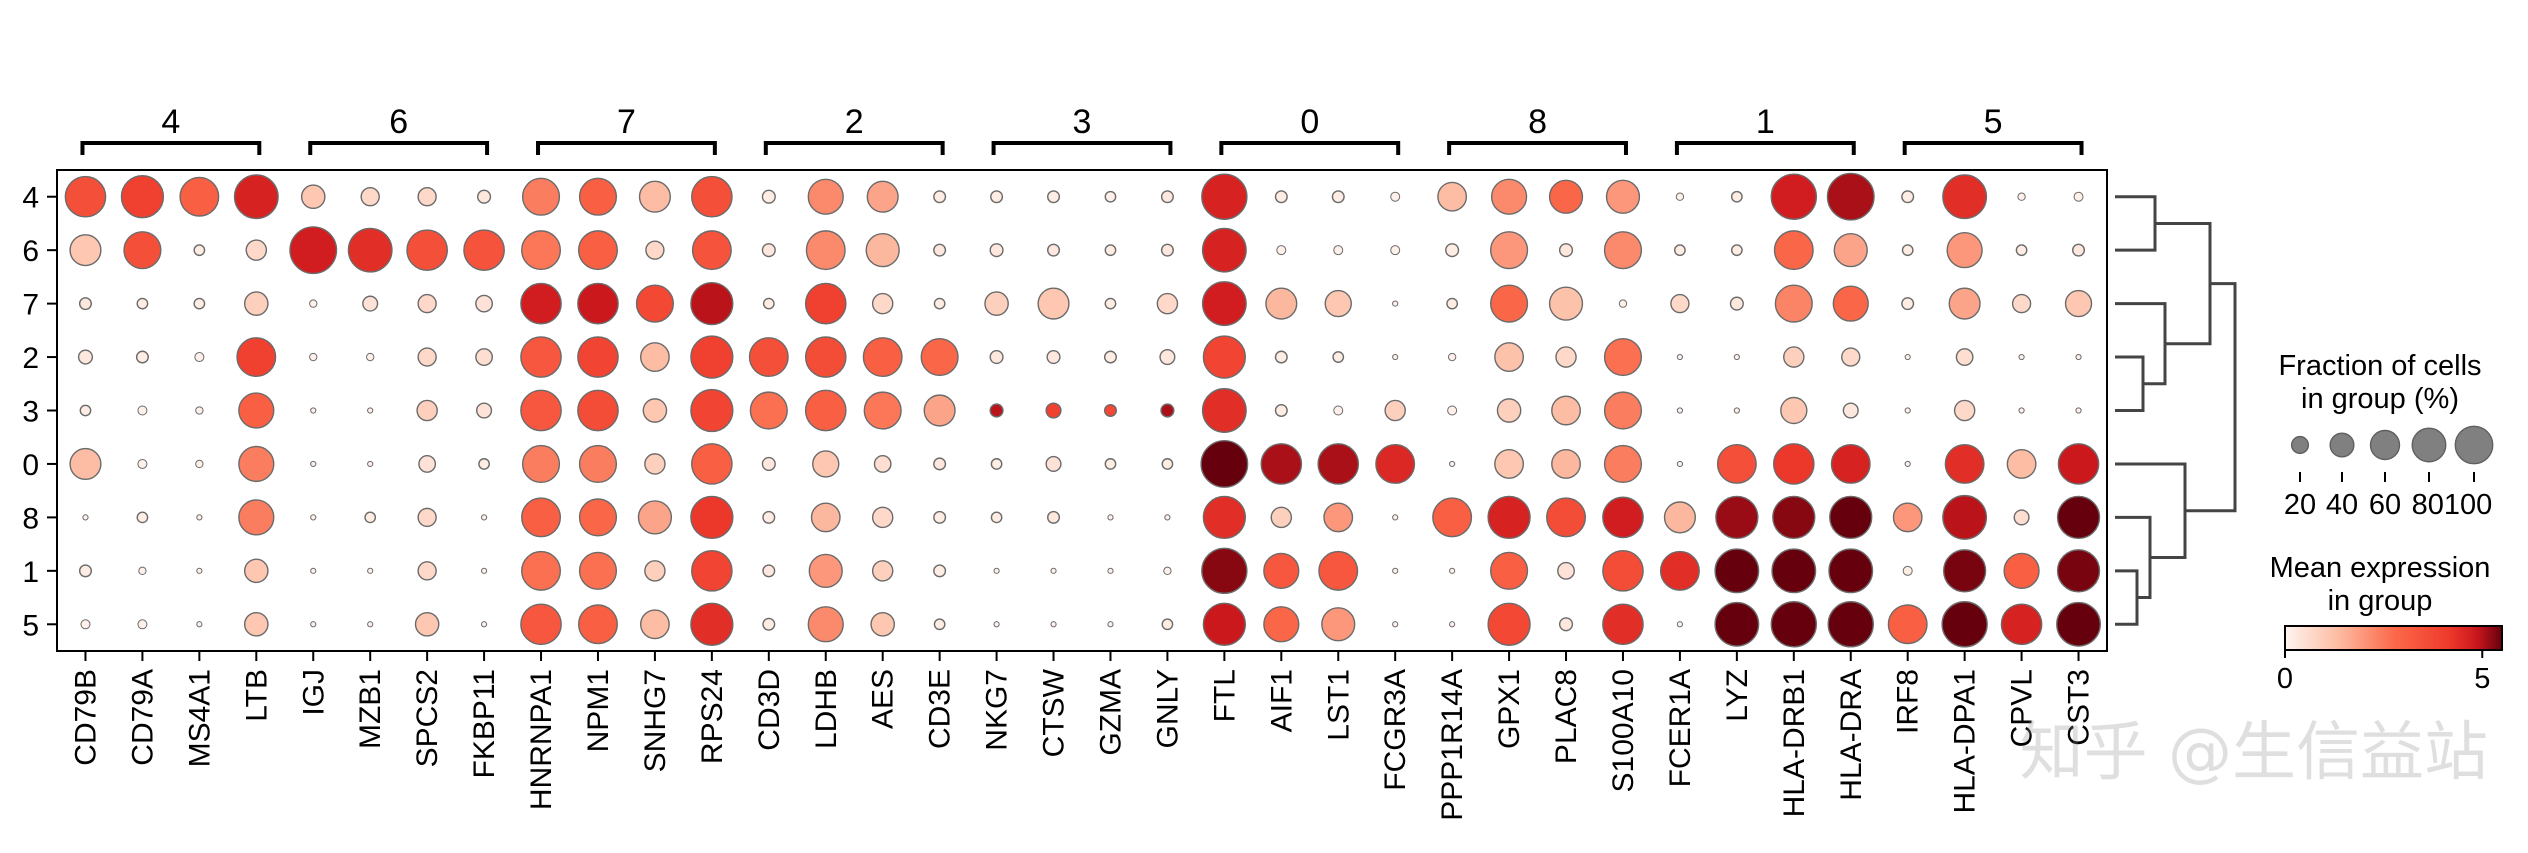 This screenshot has width=2528, height=853. What do you see at coordinates (170, 122) in the screenshot?
I see `cluster-label: 4` at bounding box center [170, 122].